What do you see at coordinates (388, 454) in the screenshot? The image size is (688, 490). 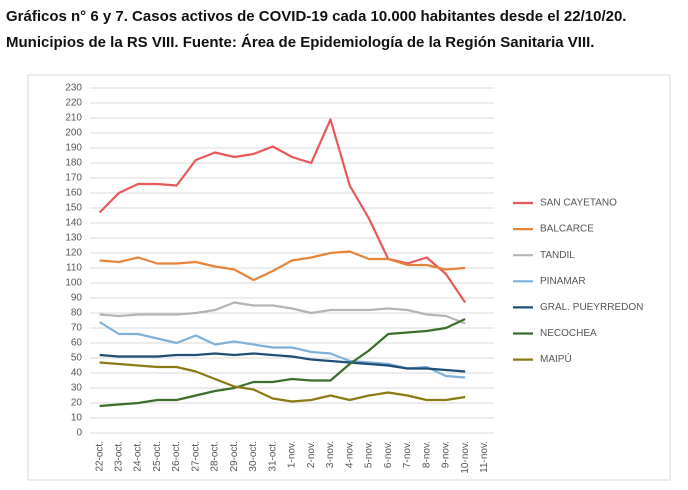 I see `x-tick-label: 6-nov.` at bounding box center [388, 454].